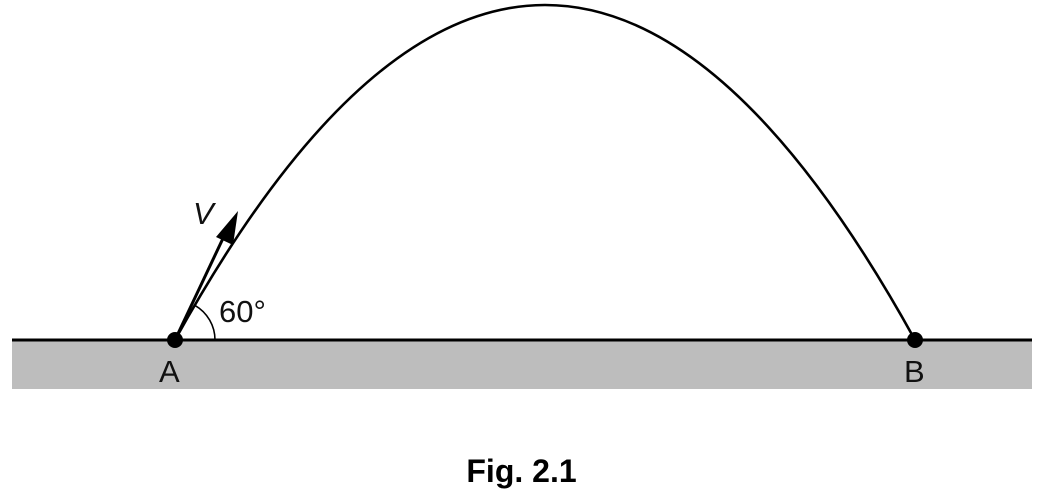  What do you see at coordinates (227, 228) in the screenshot?
I see `velocity-arrow-head` at bounding box center [227, 228].